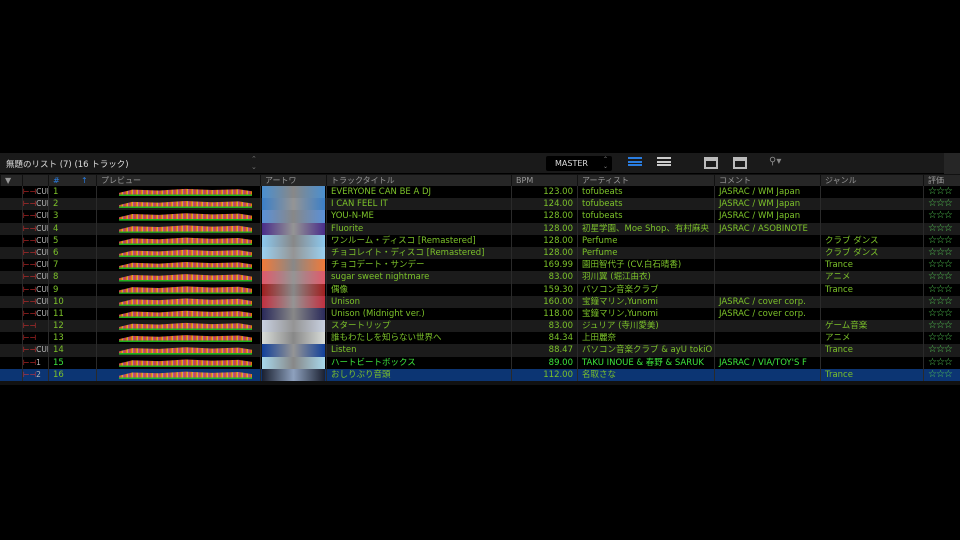  Describe the element at coordinates (67, 165) in the screenshot. I see `playlist-title: 無題のリスト (7) (16 トラック)` at that location.